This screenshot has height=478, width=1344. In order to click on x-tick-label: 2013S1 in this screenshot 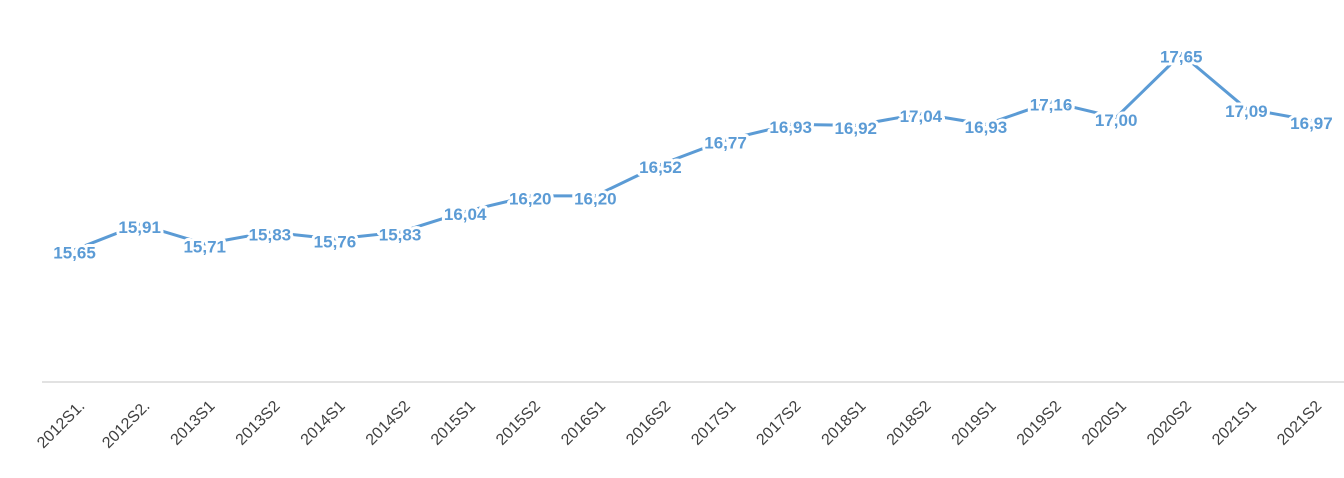, I will do `click(193, 423)`.